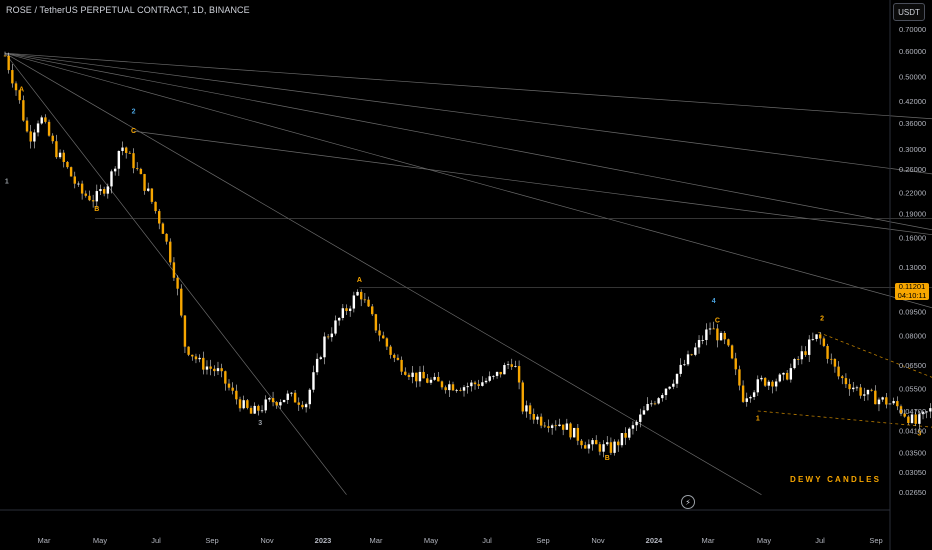 Image resolution: width=932 pixels, height=550 pixels. I want to click on y-tick-label: 0.09500, so click(912, 311).